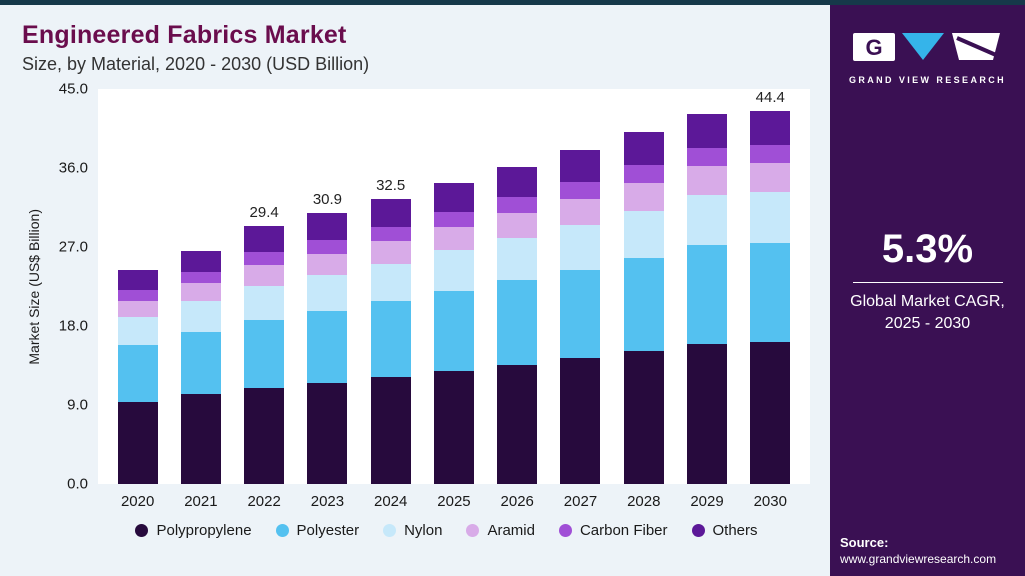 This screenshot has width=1025, height=576. Describe the element at coordinates (623, 530) in the screenshot. I see `legend-label: Carbon Fiber` at that location.